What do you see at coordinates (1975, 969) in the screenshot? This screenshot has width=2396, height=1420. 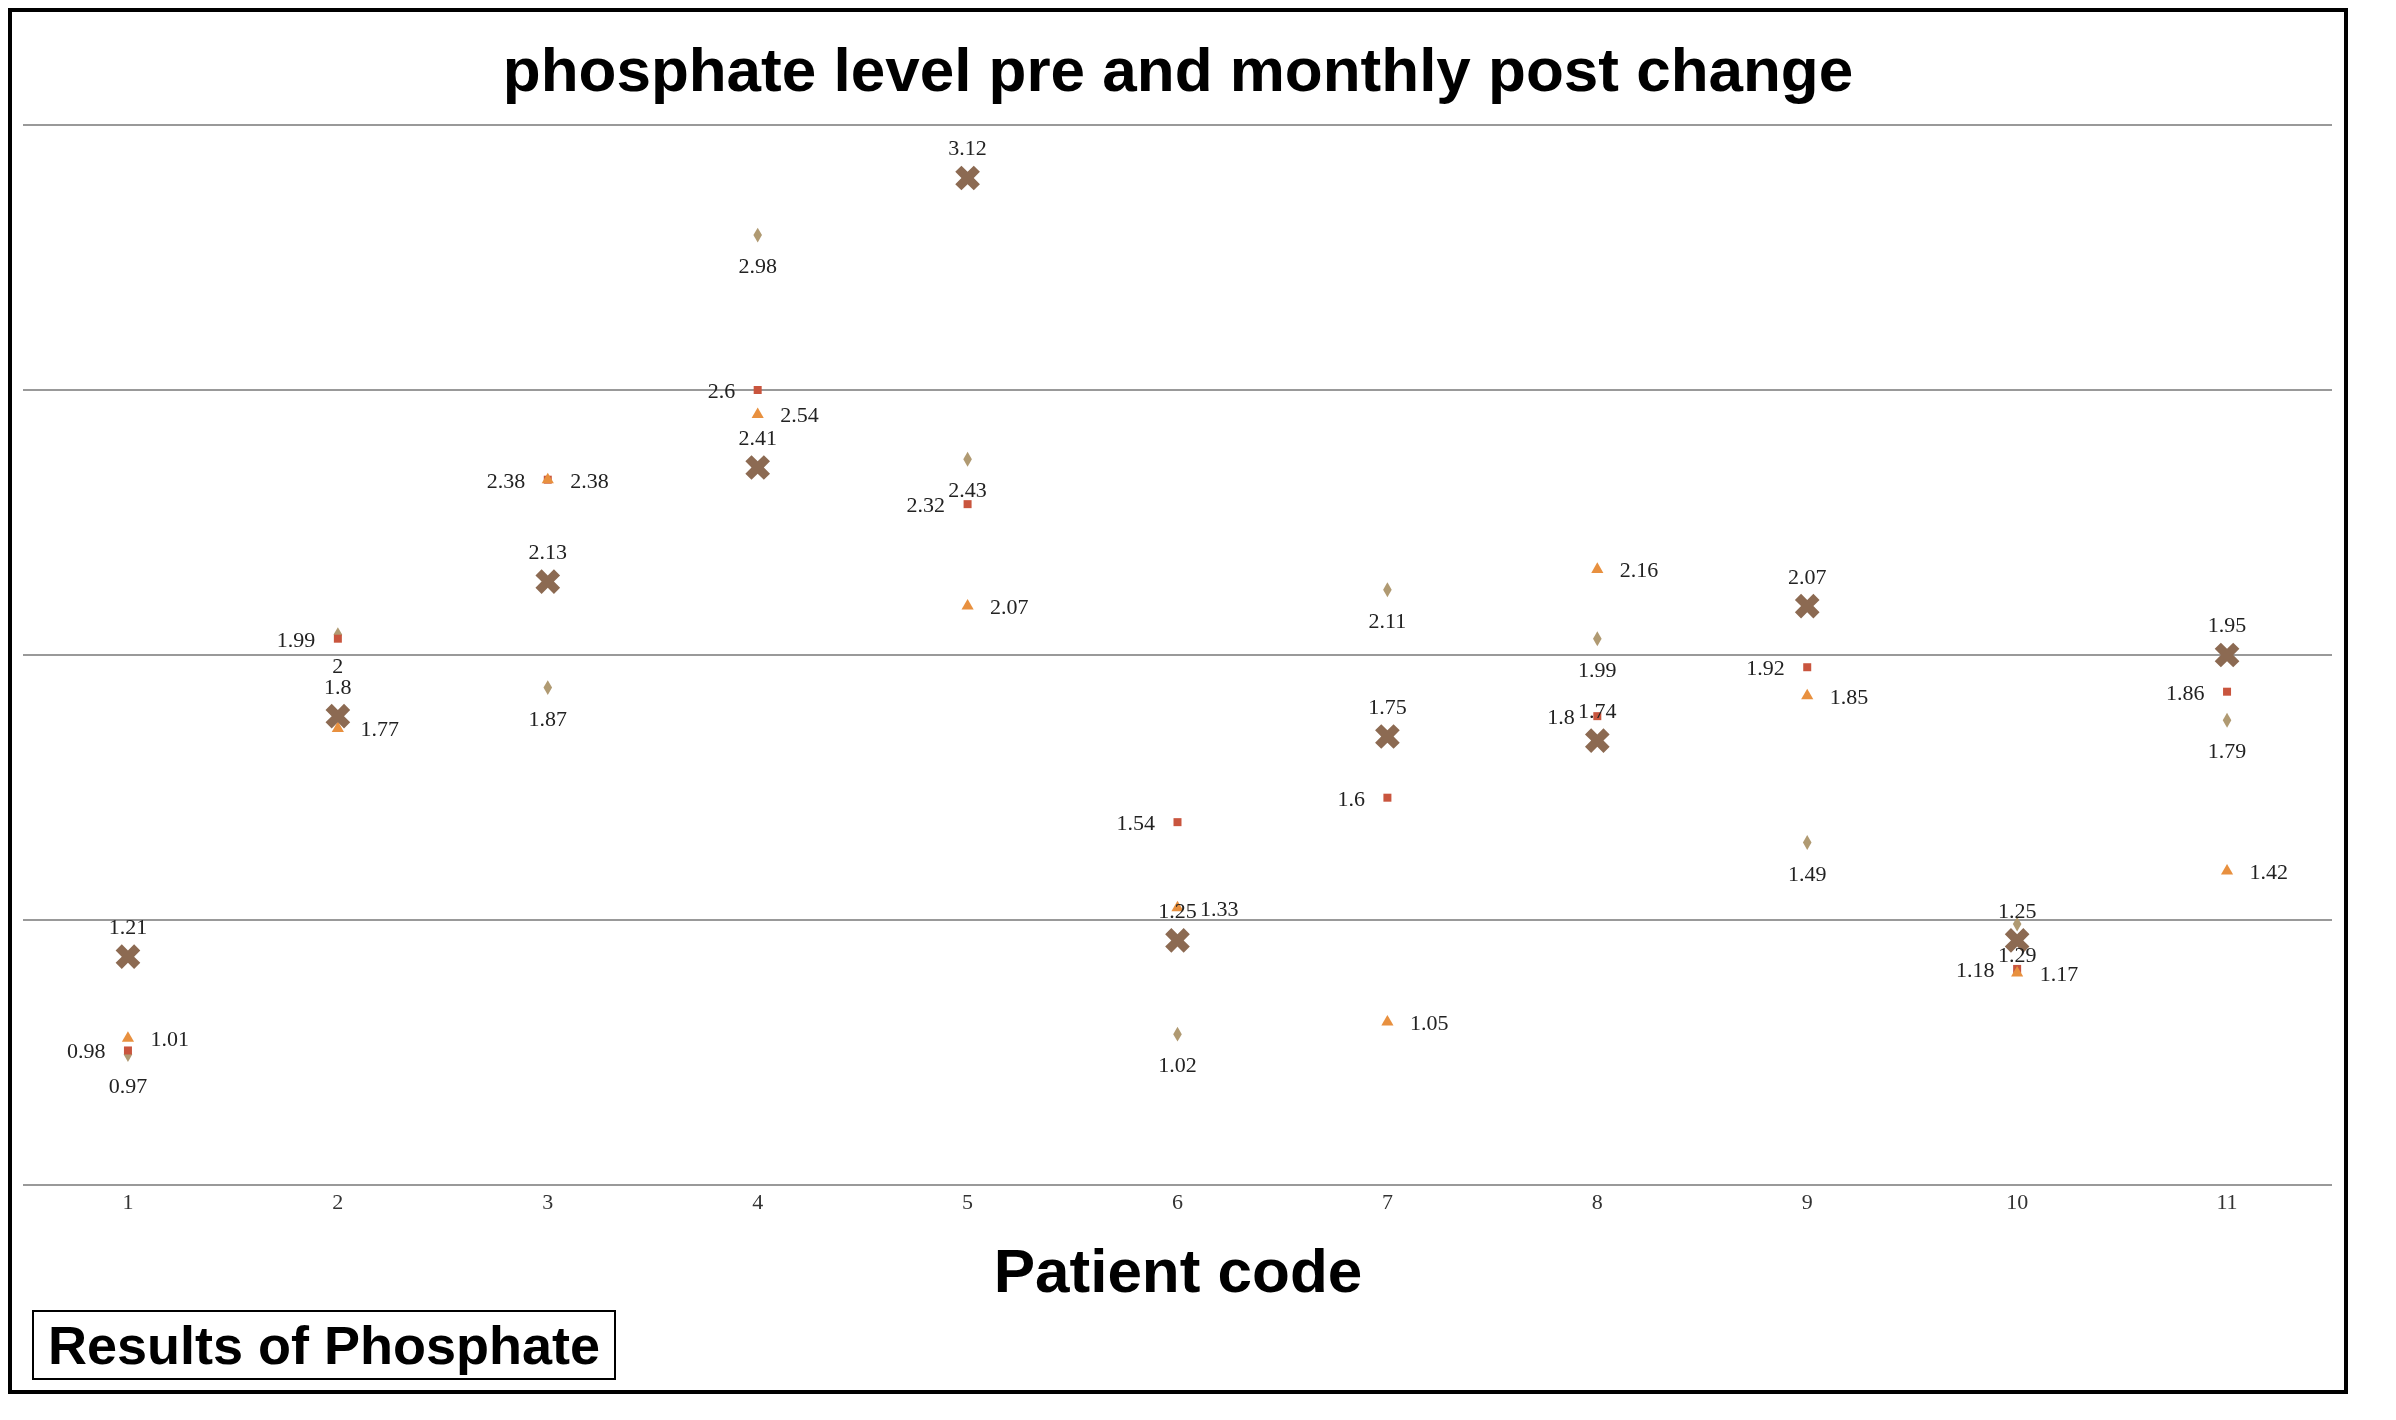 I see `data-label: 1.18` at bounding box center [1975, 969].